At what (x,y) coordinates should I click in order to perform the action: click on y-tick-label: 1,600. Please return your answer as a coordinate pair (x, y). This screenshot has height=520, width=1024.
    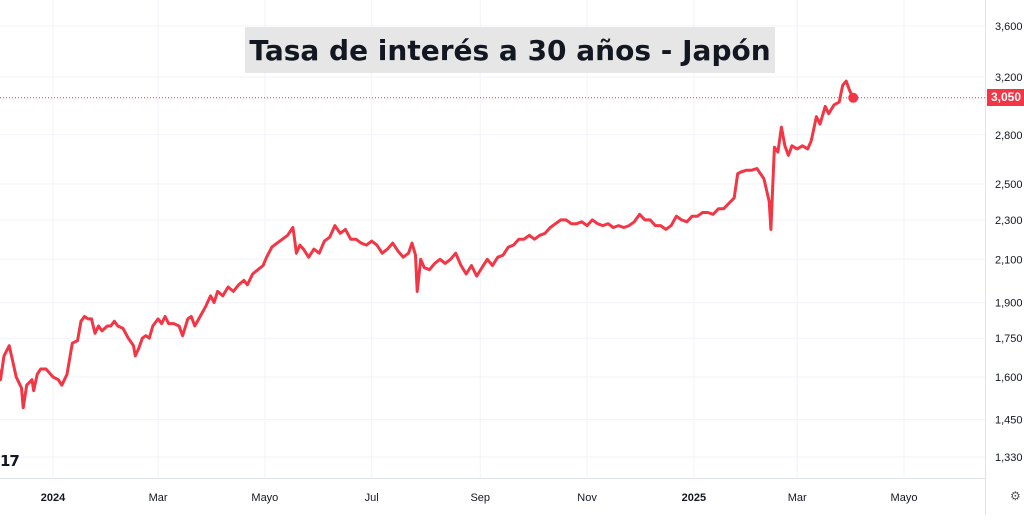
    Looking at the image, I should click on (1009, 378).